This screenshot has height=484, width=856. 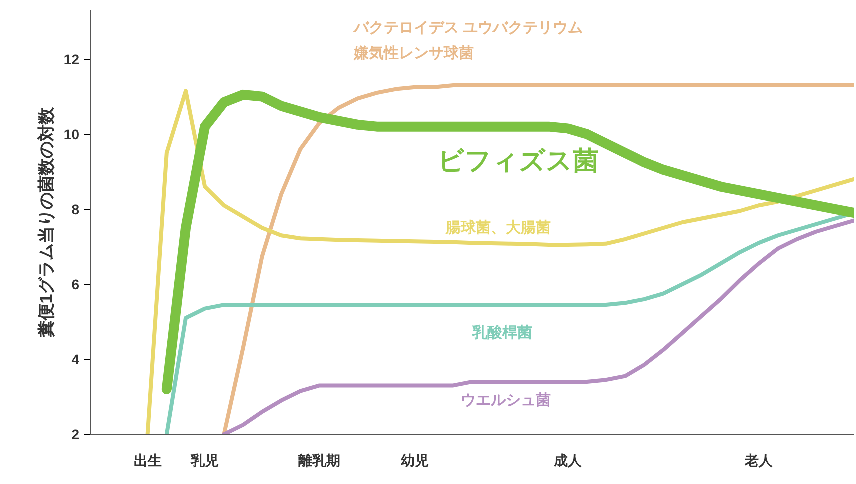 What do you see at coordinates (76, 359) in the screenshot?
I see `y-tick-label: 4` at bounding box center [76, 359].